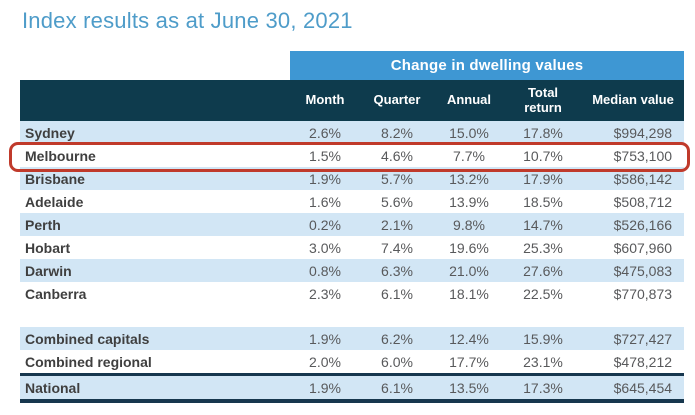 The height and width of the screenshot is (415, 695). I want to click on table-row-perth: Perth 0.2% 2.1% 9.8% 14.7% $526,166, so click(352, 224).